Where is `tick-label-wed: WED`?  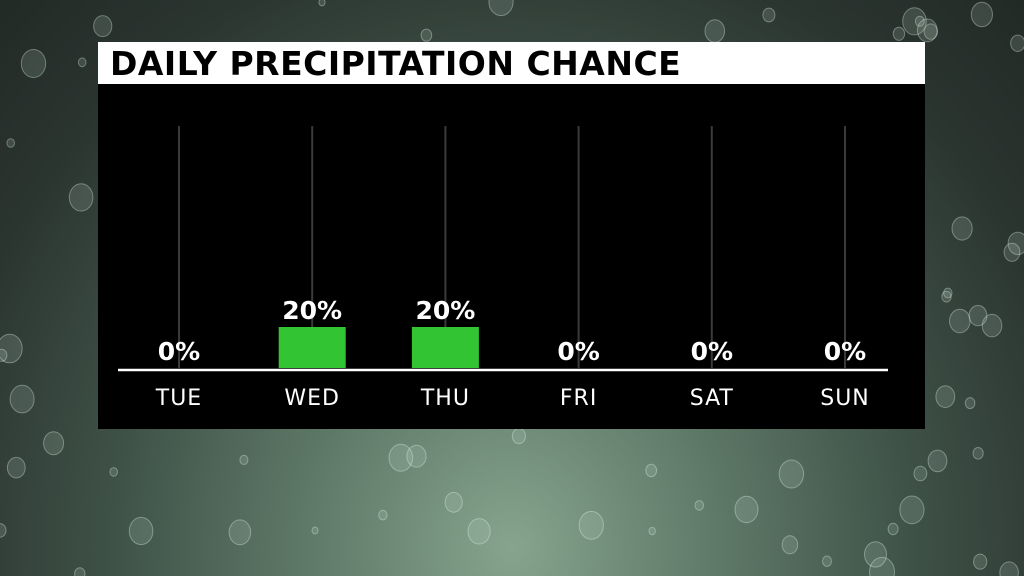
tick-label-wed: WED is located at coordinates (312, 398).